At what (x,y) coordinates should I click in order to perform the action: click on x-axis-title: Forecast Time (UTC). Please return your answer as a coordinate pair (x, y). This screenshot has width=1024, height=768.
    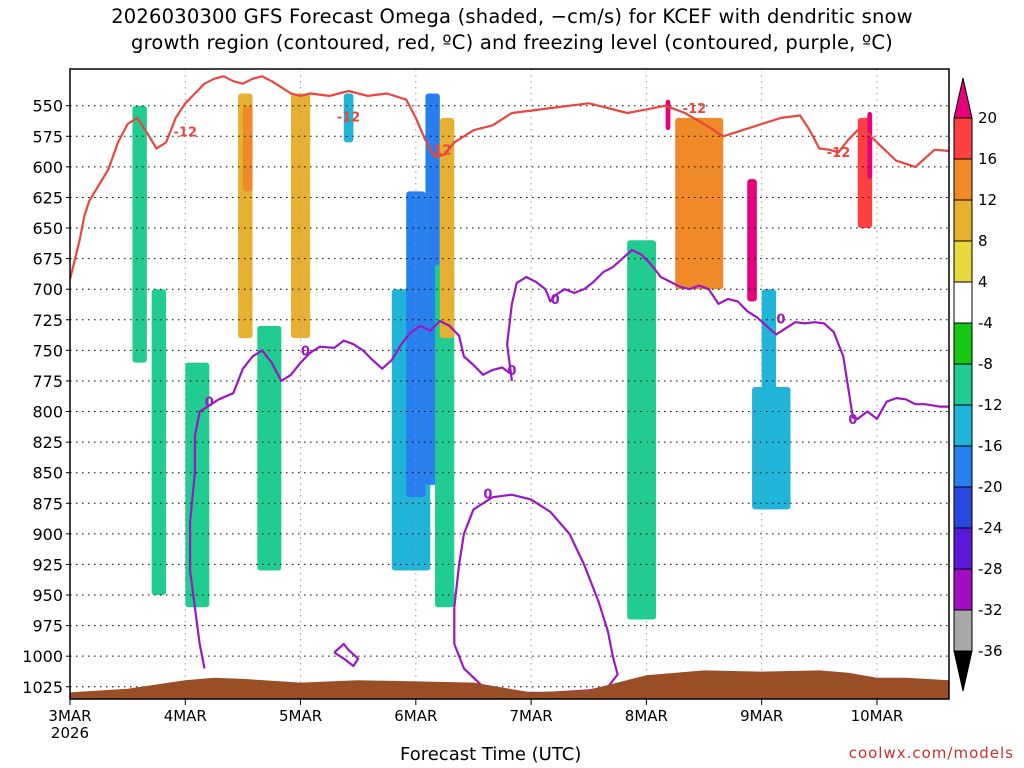
    Looking at the image, I should click on (491, 754).